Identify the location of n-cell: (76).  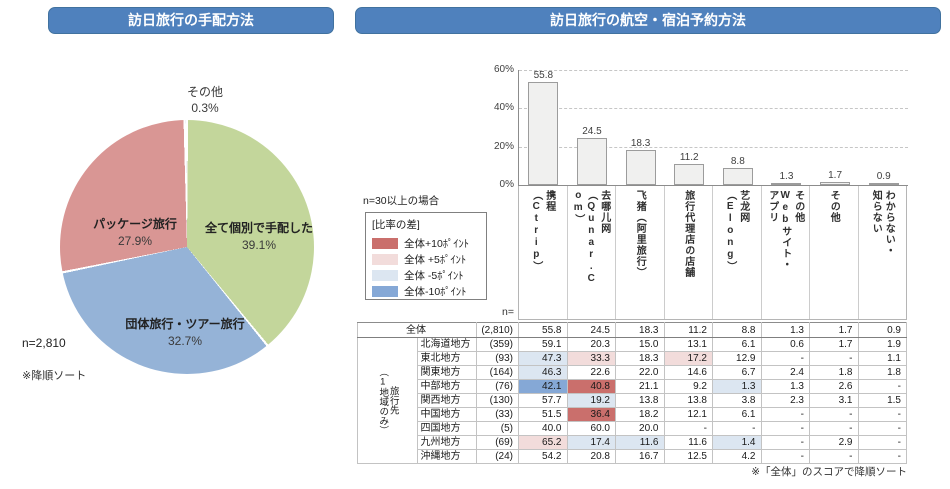
(497, 386).